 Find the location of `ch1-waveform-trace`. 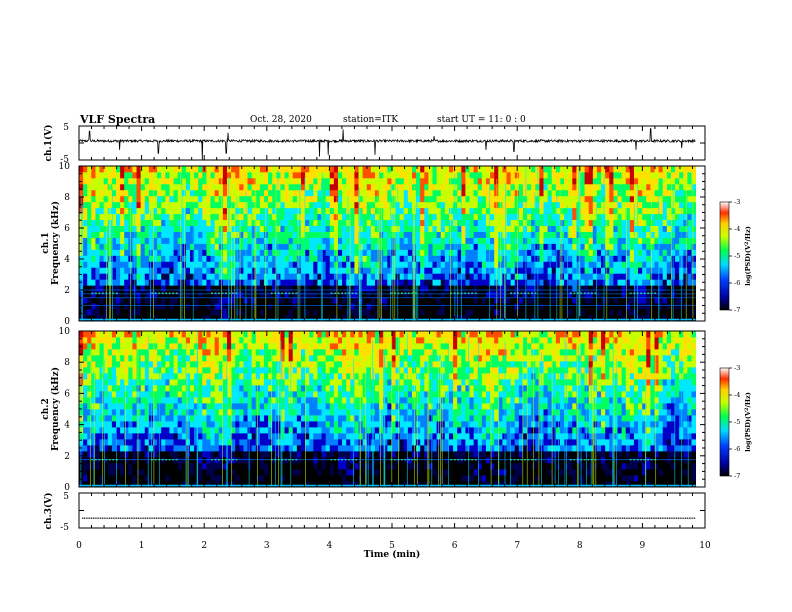

ch1-waveform-trace is located at coordinates (387, 144).